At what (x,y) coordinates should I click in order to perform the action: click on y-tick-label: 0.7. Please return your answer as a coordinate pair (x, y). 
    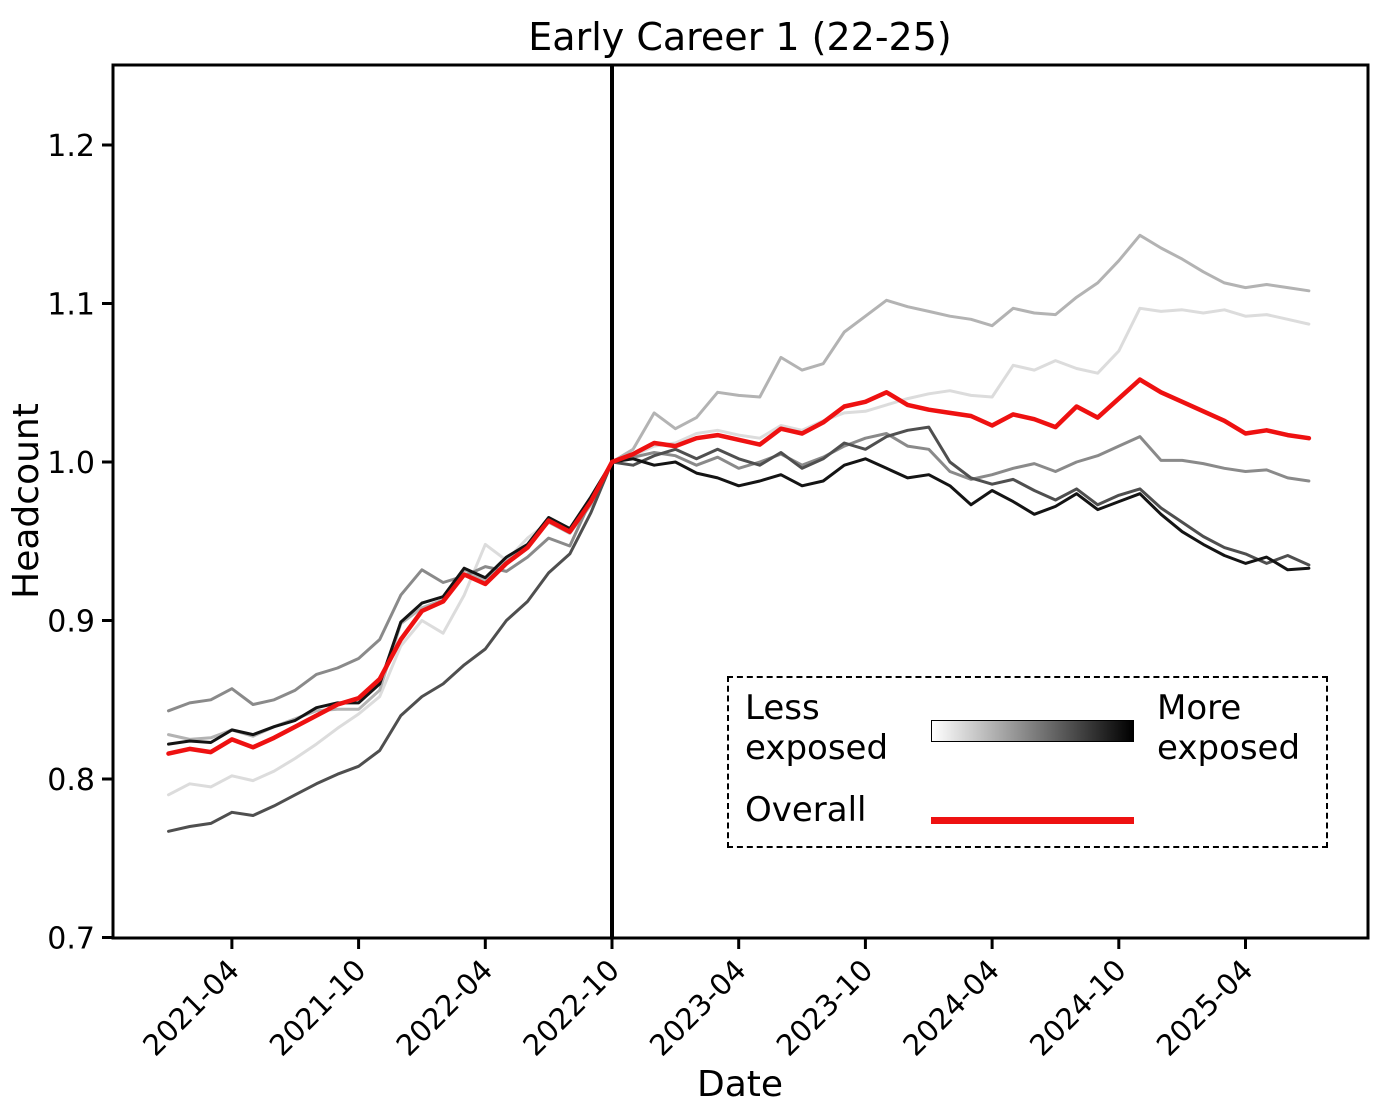
    Looking at the image, I should click on (71, 939).